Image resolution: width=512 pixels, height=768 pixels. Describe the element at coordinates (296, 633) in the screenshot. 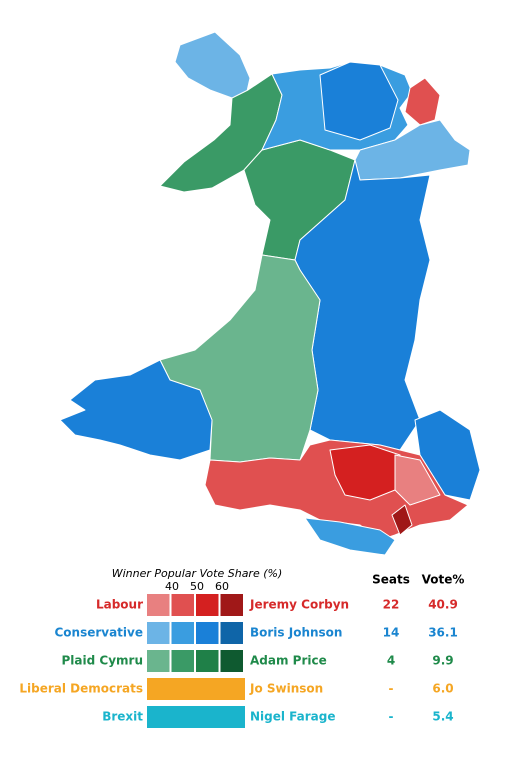

I see `leader-name: Boris Johnson` at that location.